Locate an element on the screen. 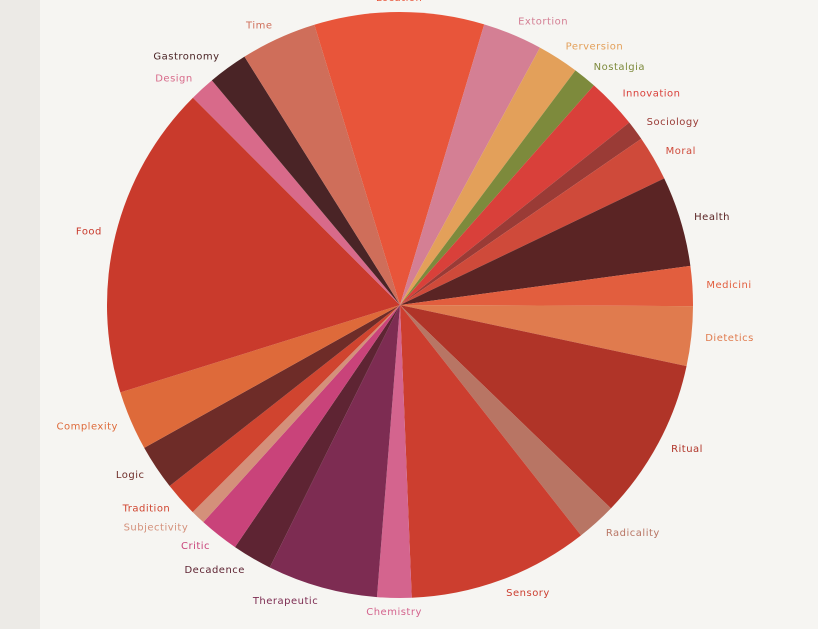  slice-label: Health is located at coordinates (712, 217).